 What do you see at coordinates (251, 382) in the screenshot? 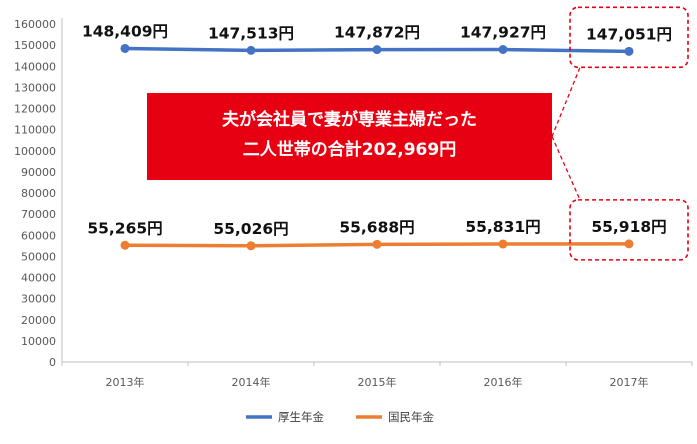
I see `x-tick-label: 2014年` at bounding box center [251, 382].